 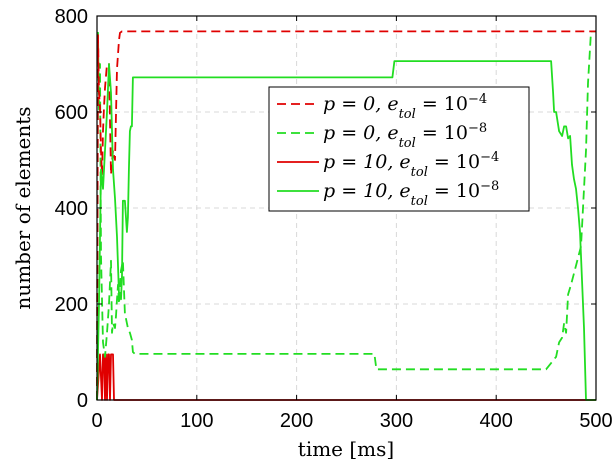 What do you see at coordinates (411, 194) in the screenshot?
I see `legend-label: p = 10, etol = 10−8` at bounding box center [411, 194].